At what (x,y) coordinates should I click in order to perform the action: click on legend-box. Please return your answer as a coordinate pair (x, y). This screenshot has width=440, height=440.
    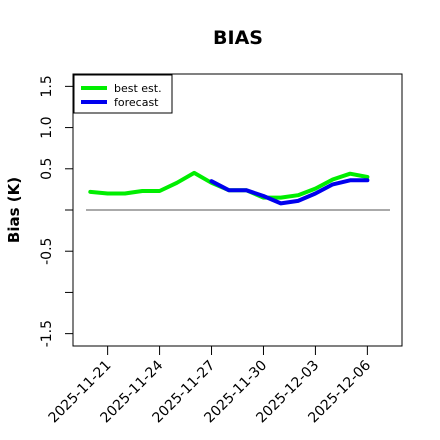
    Looking at the image, I should click on (123, 94).